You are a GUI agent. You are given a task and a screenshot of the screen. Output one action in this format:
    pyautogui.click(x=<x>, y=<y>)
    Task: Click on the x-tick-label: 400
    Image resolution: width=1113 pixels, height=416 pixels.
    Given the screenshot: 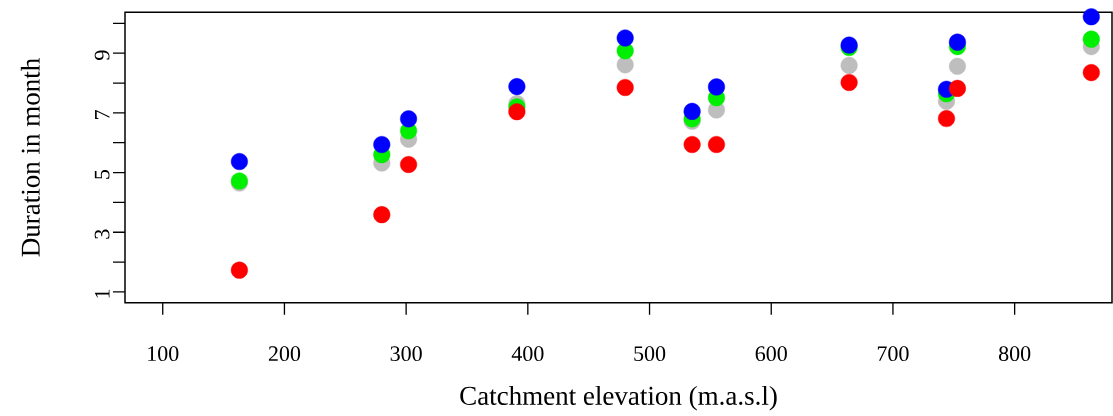 What is the action you would take?
    pyautogui.click(x=527, y=354)
    